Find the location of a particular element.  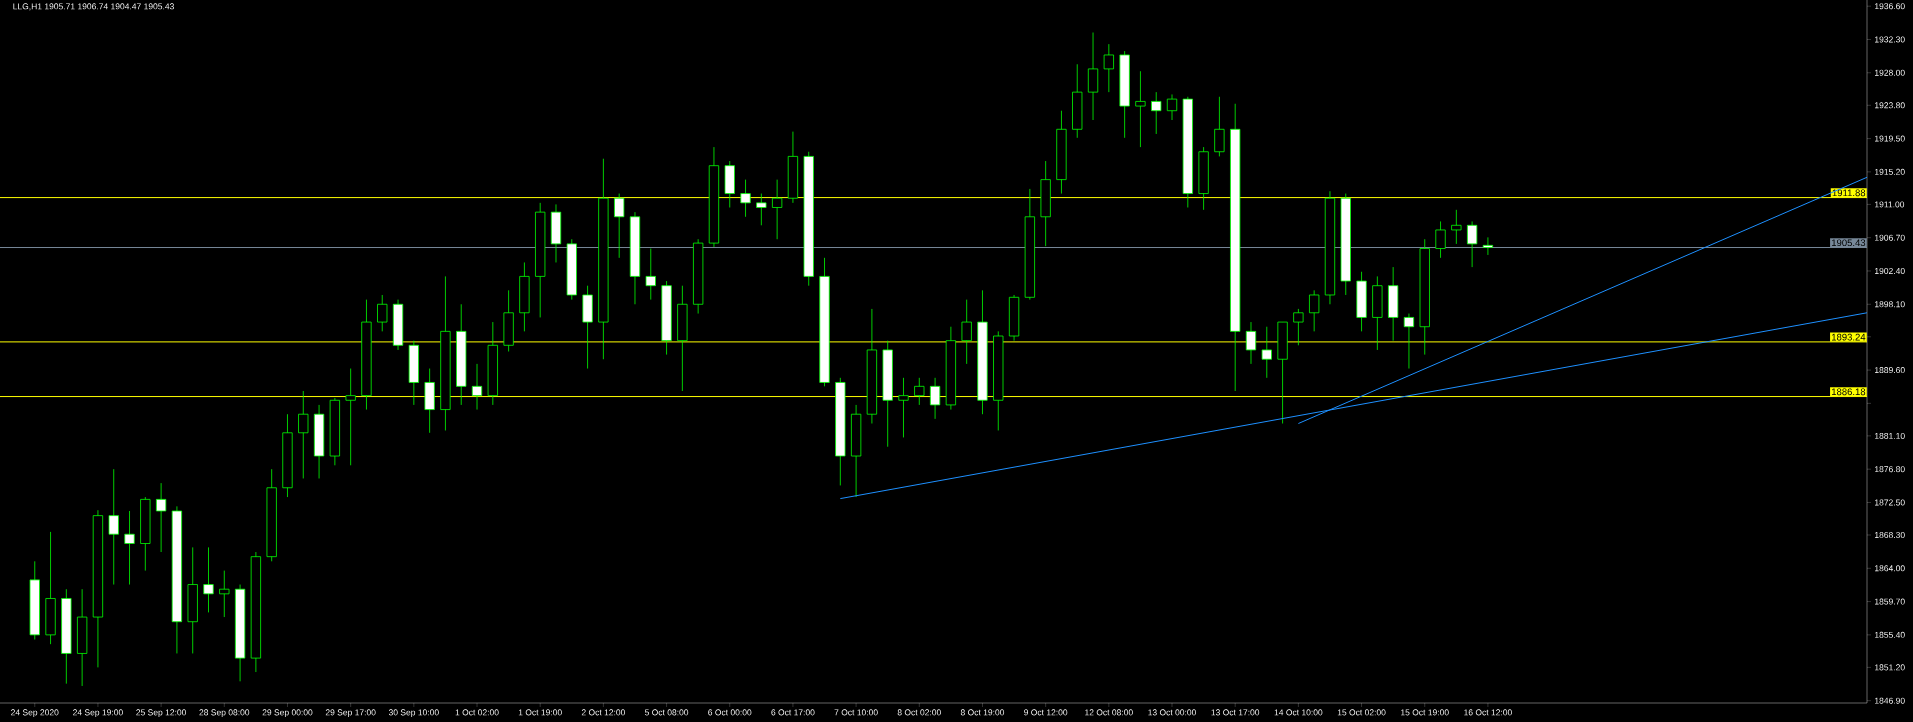

y-tick-label: 1881.10 is located at coordinates (1890, 435).